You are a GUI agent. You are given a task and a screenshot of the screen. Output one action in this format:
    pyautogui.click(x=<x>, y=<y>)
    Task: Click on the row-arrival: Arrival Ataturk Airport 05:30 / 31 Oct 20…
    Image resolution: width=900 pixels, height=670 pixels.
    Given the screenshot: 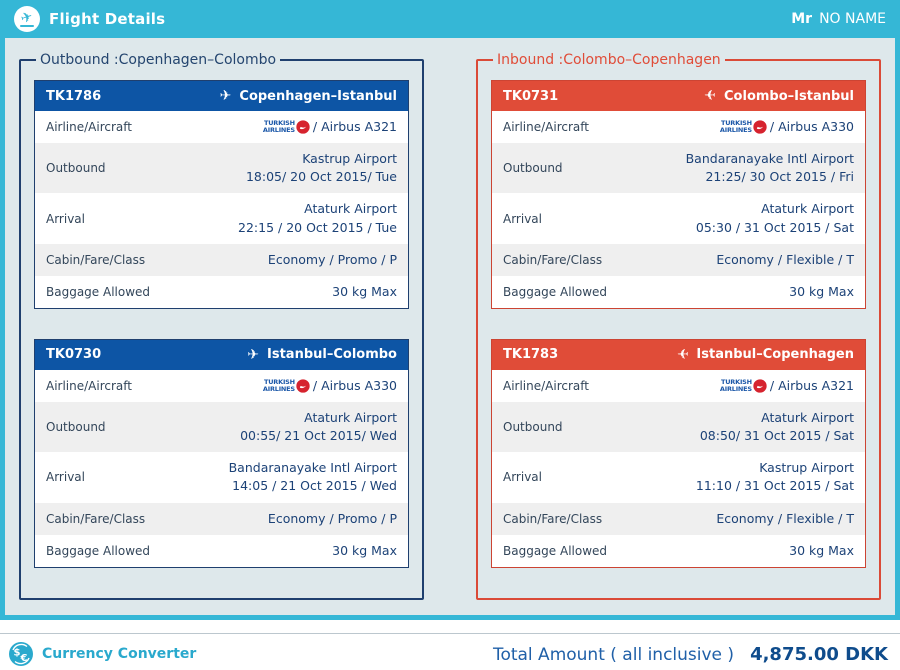 What is the action you would take?
    pyautogui.click(x=678, y=218)
    